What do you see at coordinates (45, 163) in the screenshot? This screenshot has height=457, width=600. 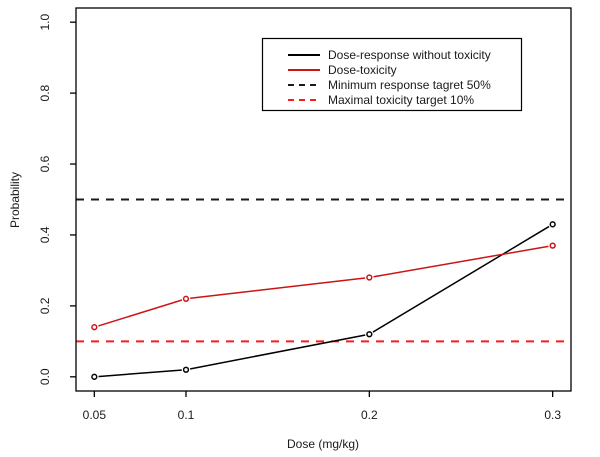 I see `y-tick-label: 0.6` at bounding box center [45, 163].